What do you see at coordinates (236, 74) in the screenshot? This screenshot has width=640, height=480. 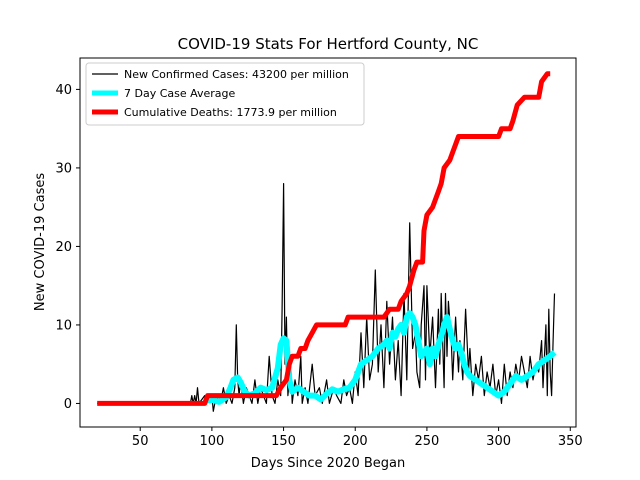 I see `legend-label-cases: New Confirmed Cases: 43200 per million` at bounding box center [236, 74].